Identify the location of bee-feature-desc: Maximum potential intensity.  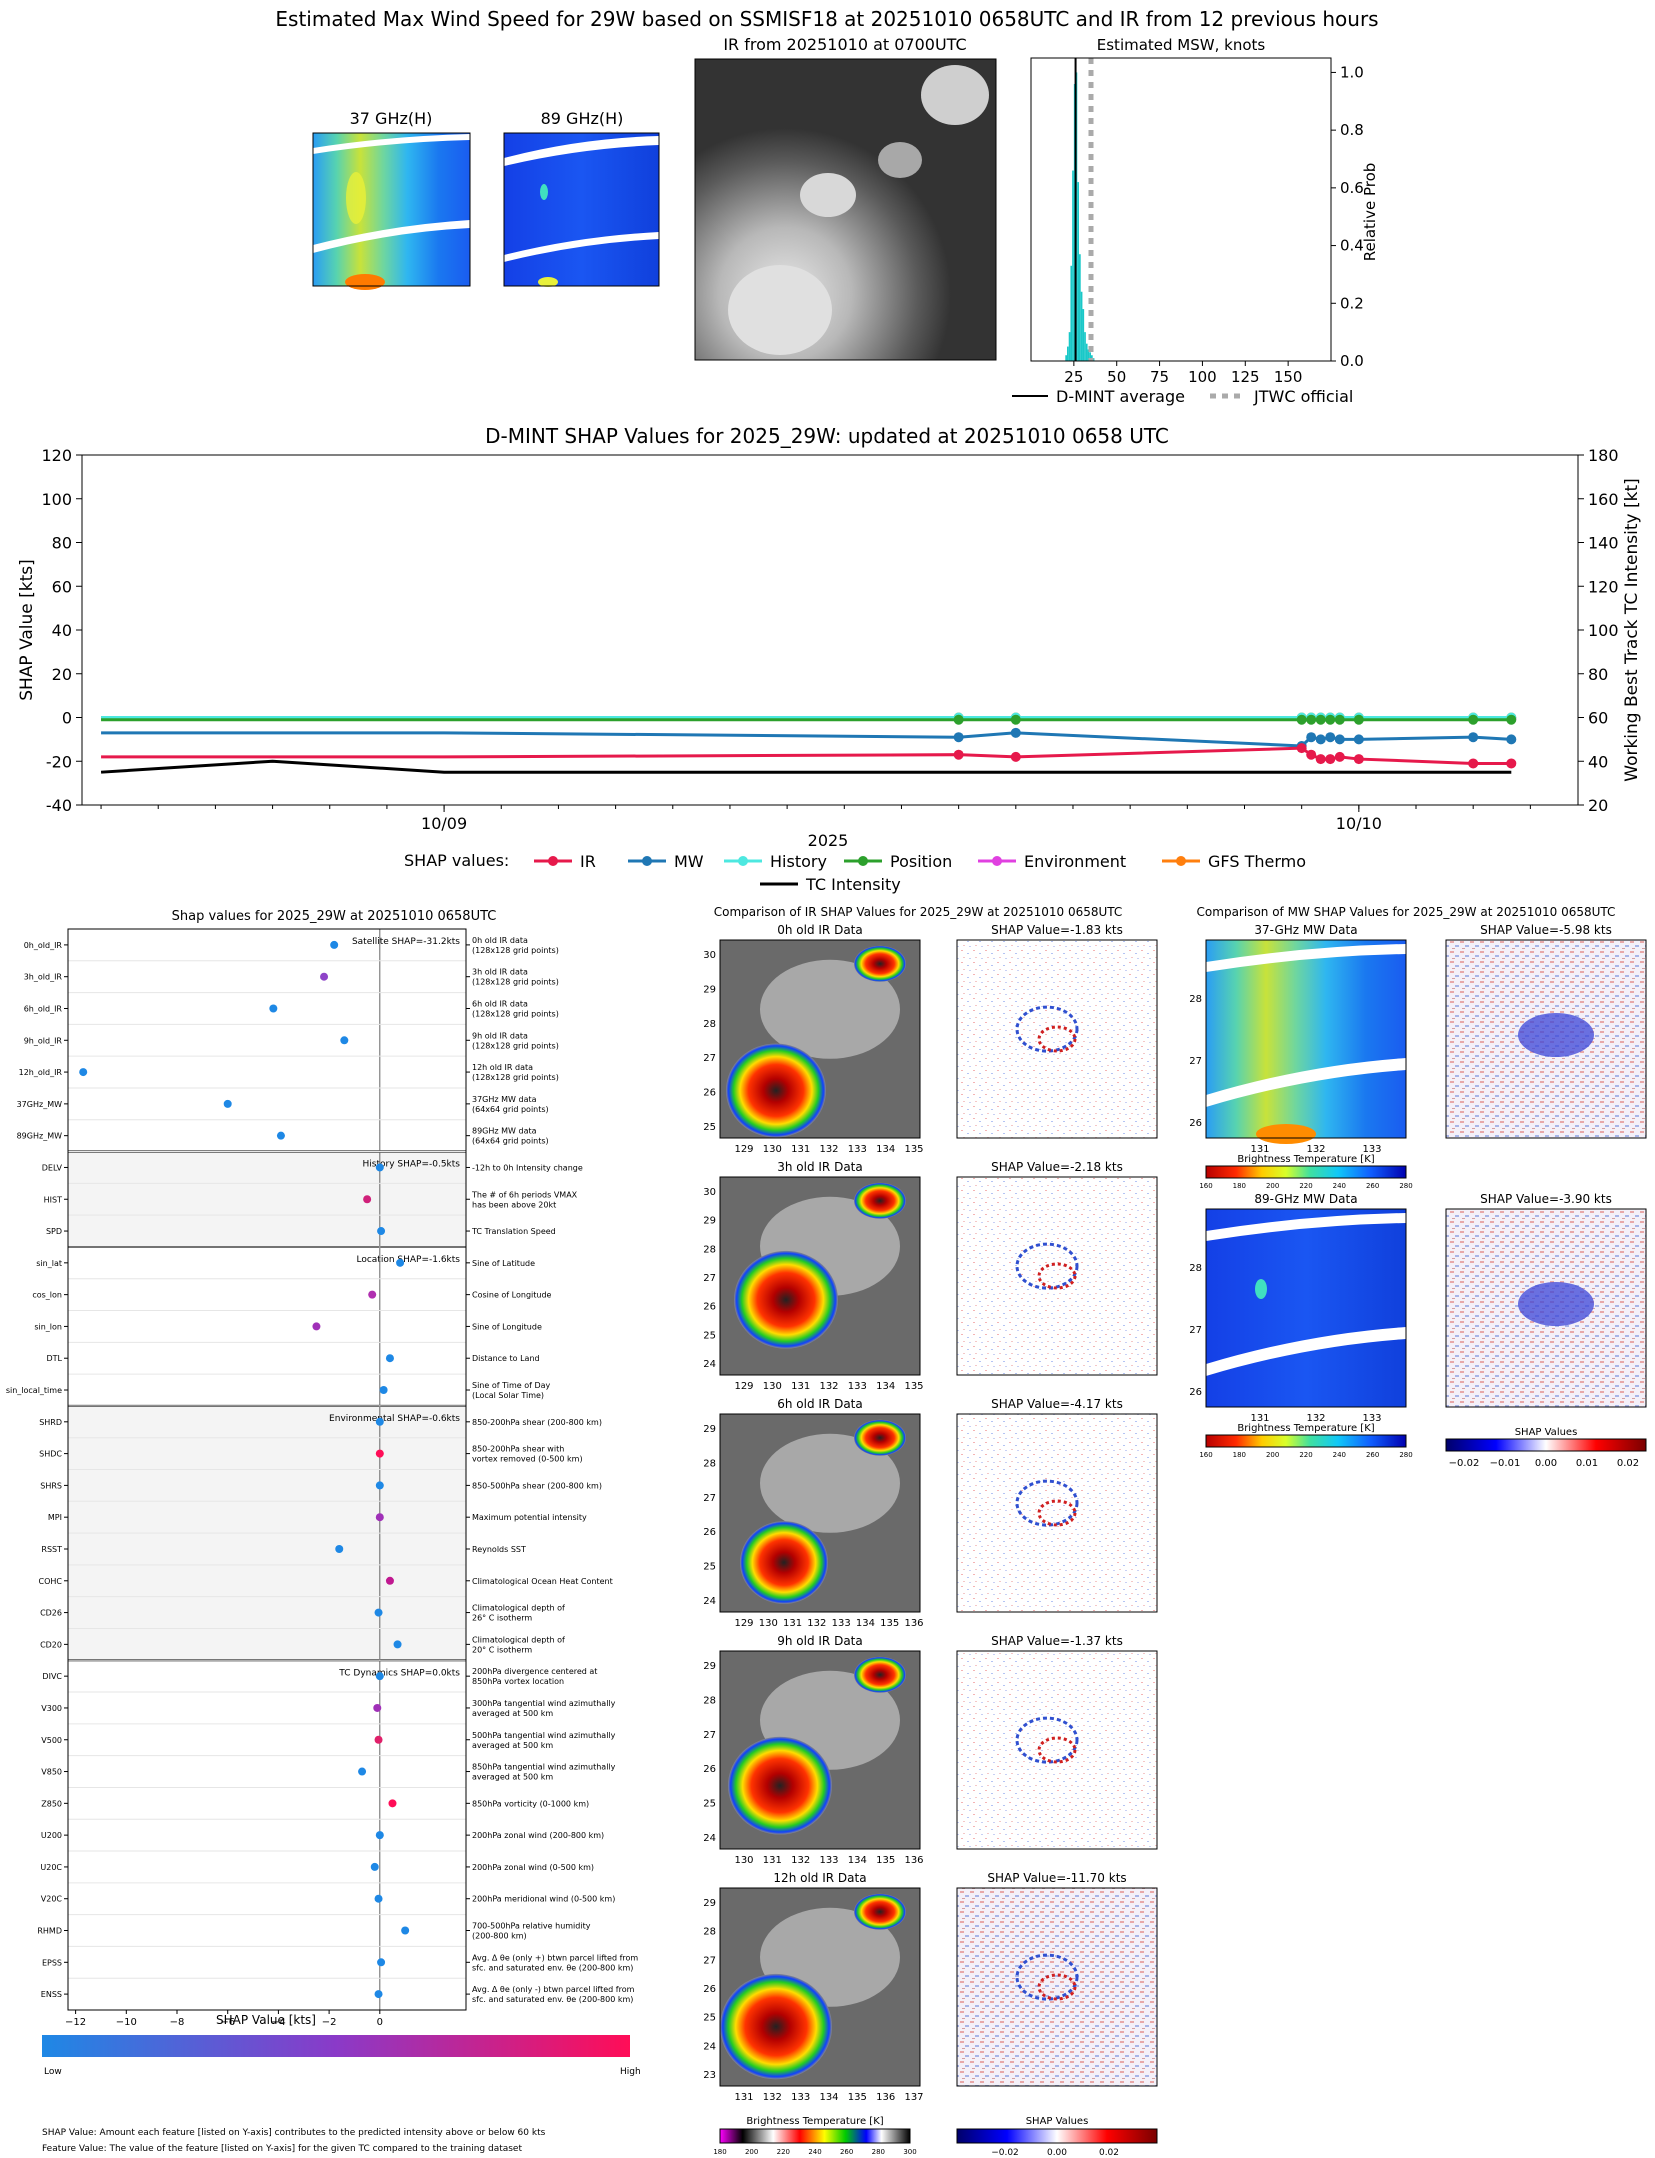
(529, 1517).